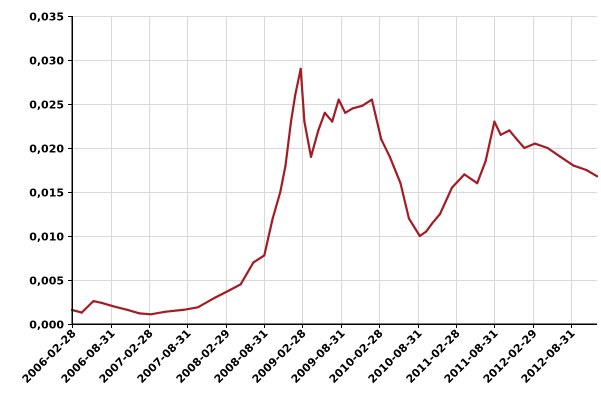 Image resolution: width=601 pixels, height=398 pixels. What do you see at coordinates (46, 149) in the screenshot?
I see `y-tick-label: 0,020` at bounding box center [46, 149].